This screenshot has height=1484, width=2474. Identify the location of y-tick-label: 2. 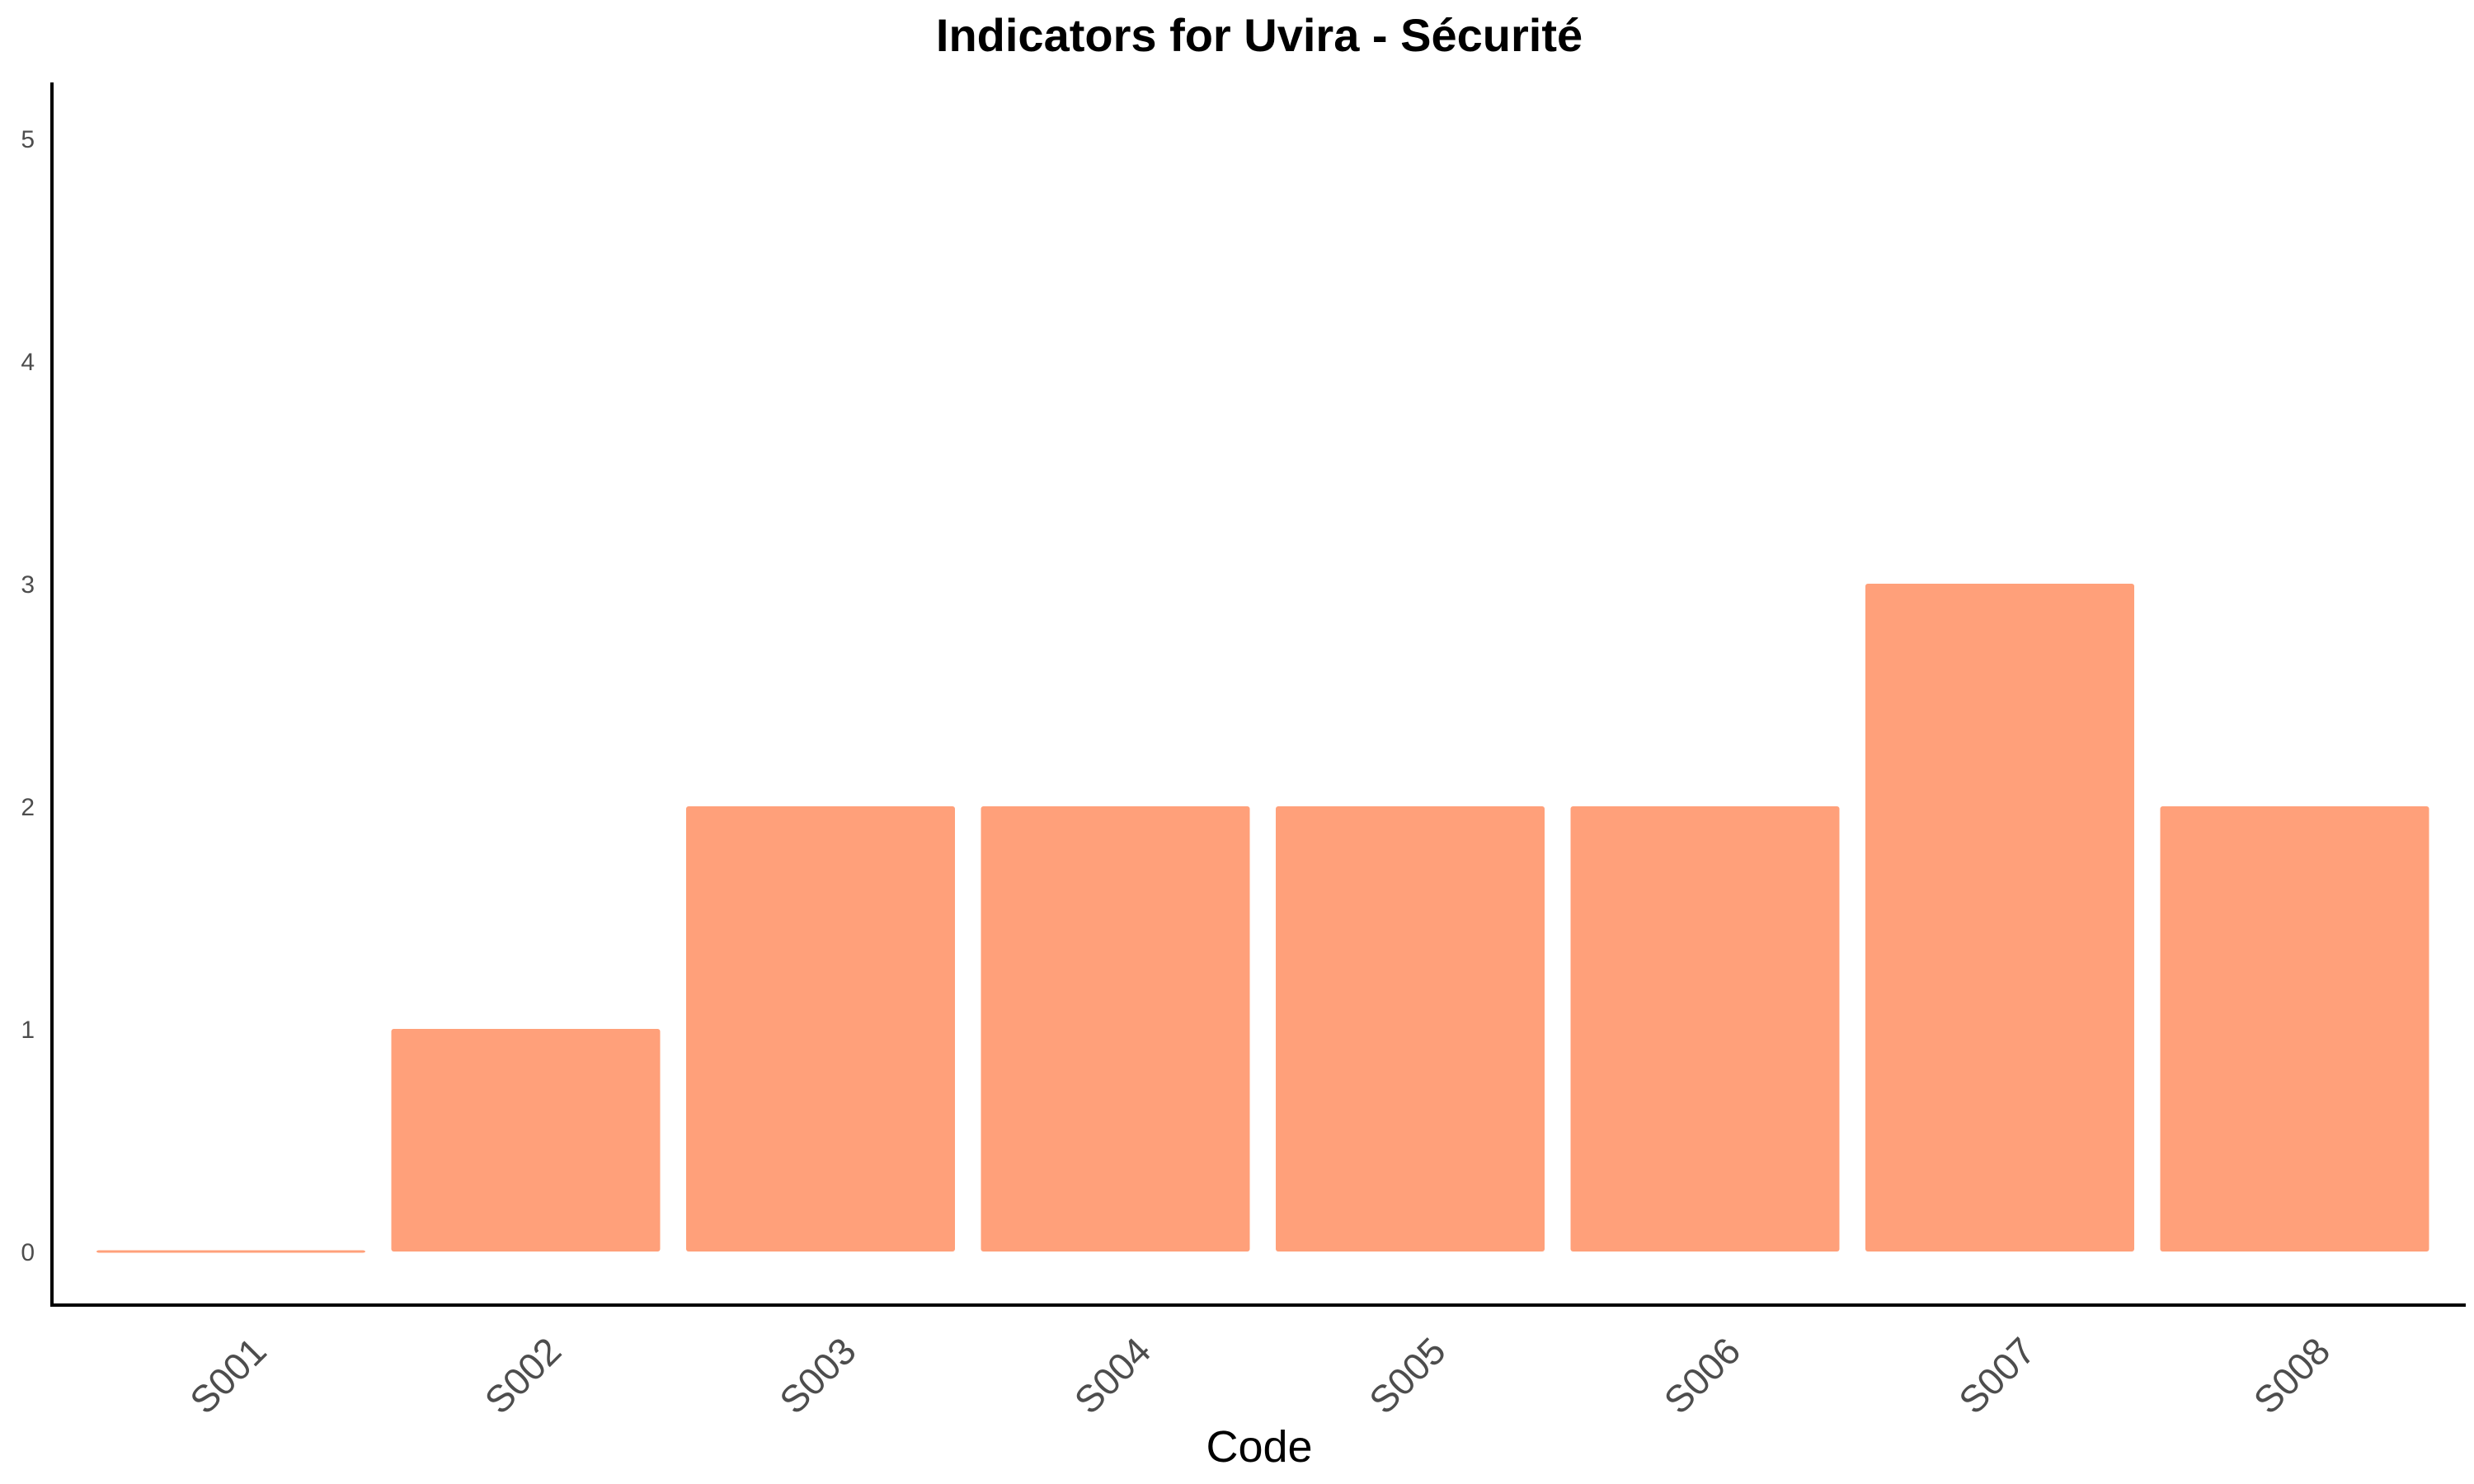
(28, 807).